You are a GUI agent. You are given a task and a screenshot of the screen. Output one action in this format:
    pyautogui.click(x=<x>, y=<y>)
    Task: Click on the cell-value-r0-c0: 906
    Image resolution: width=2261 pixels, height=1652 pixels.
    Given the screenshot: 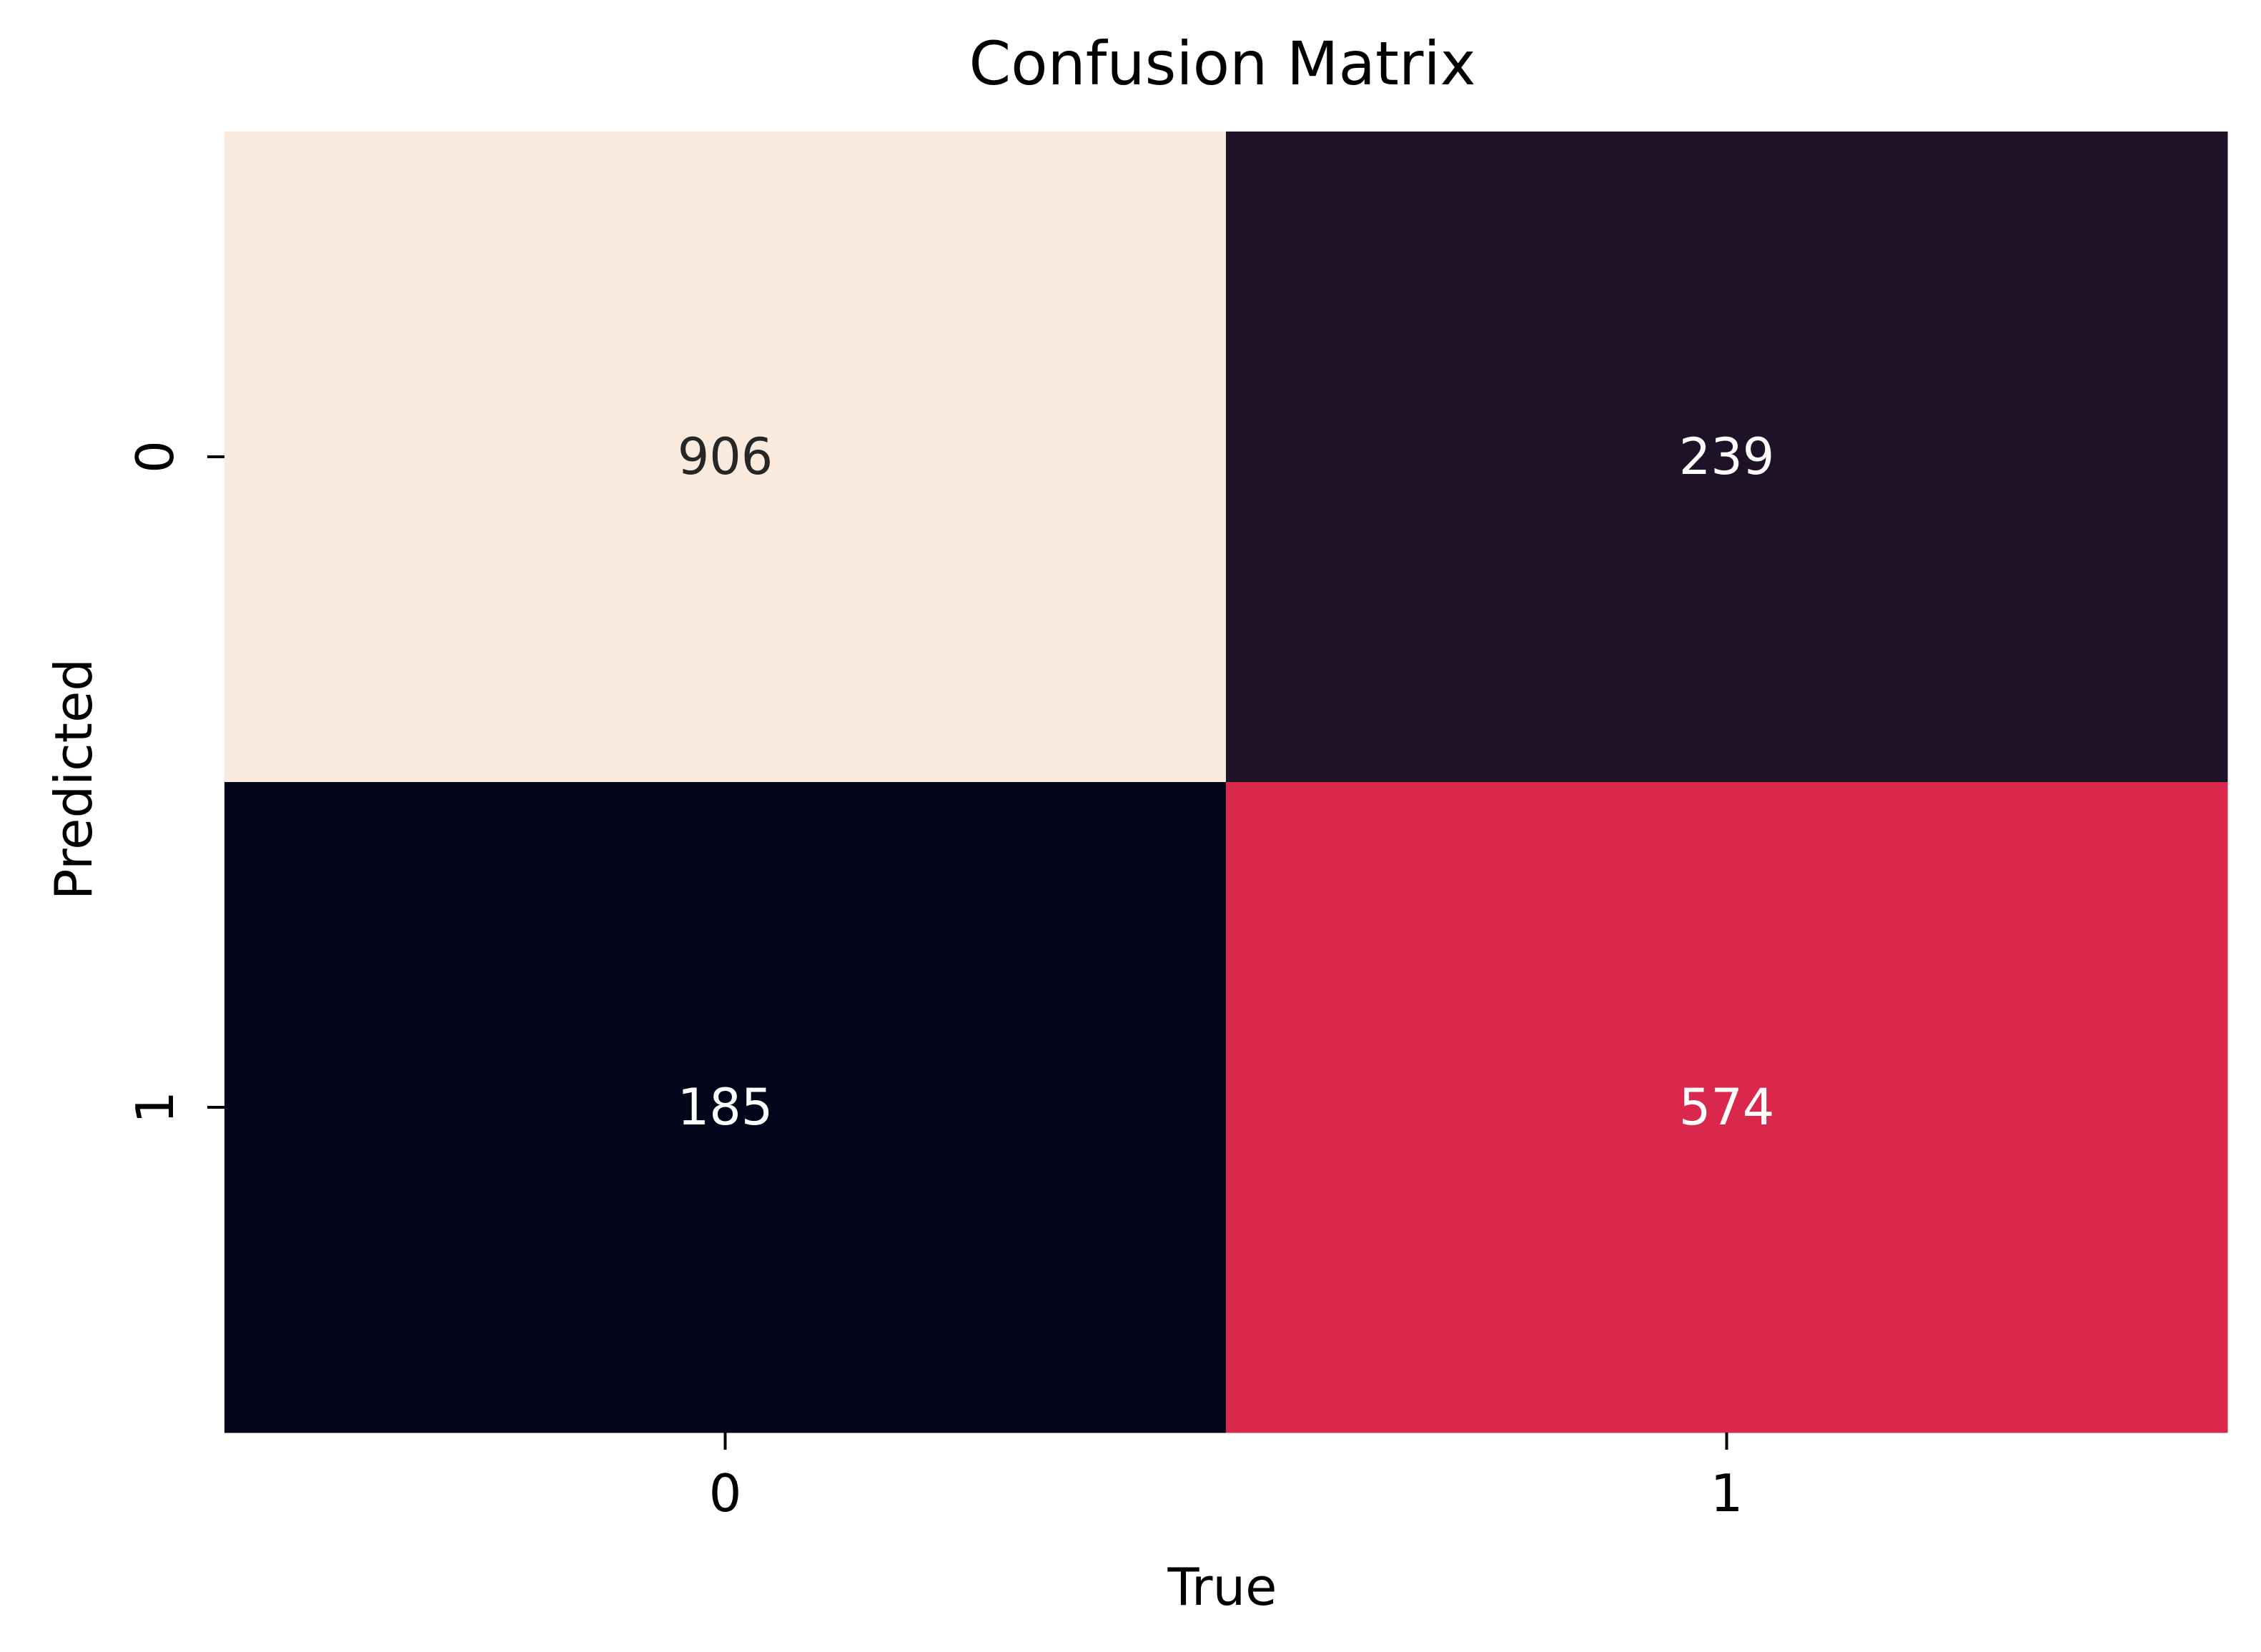 What is the action you would take?
    pyautogui.click(x=725, y=457)
    